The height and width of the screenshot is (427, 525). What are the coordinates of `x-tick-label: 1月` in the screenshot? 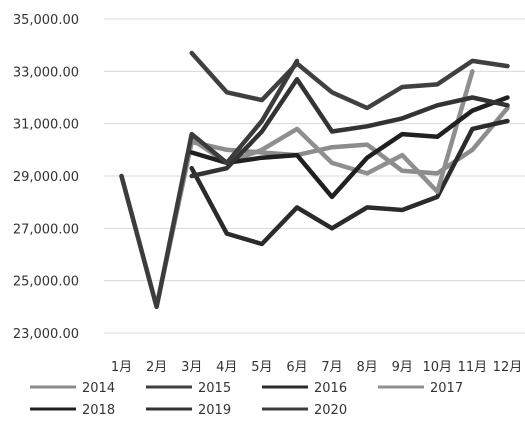 It's located at (121, 367).